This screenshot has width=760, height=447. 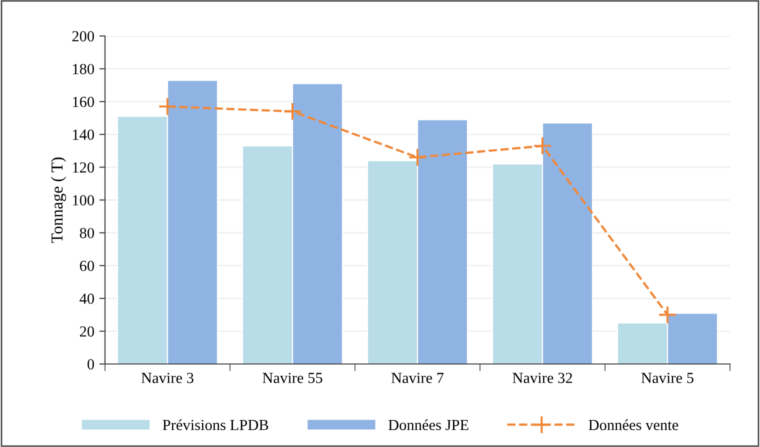 I want to click on x-tick-label: Navire 7, so click(x=417, y=378).